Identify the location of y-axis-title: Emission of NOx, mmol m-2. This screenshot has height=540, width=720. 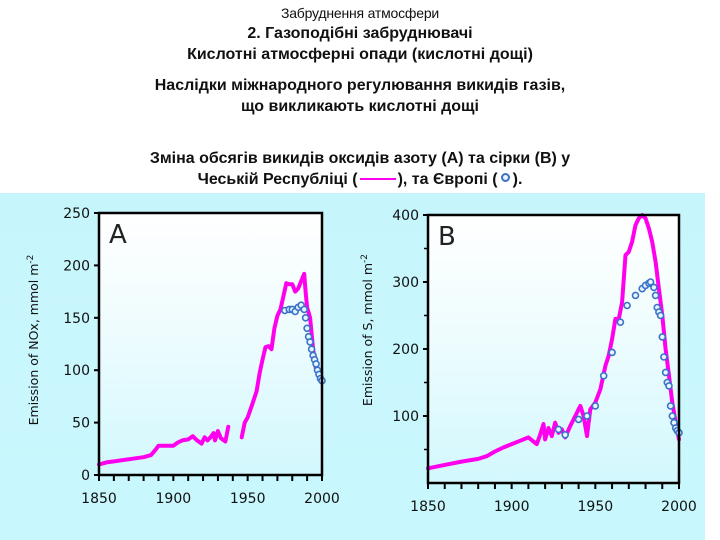
(33, 340).